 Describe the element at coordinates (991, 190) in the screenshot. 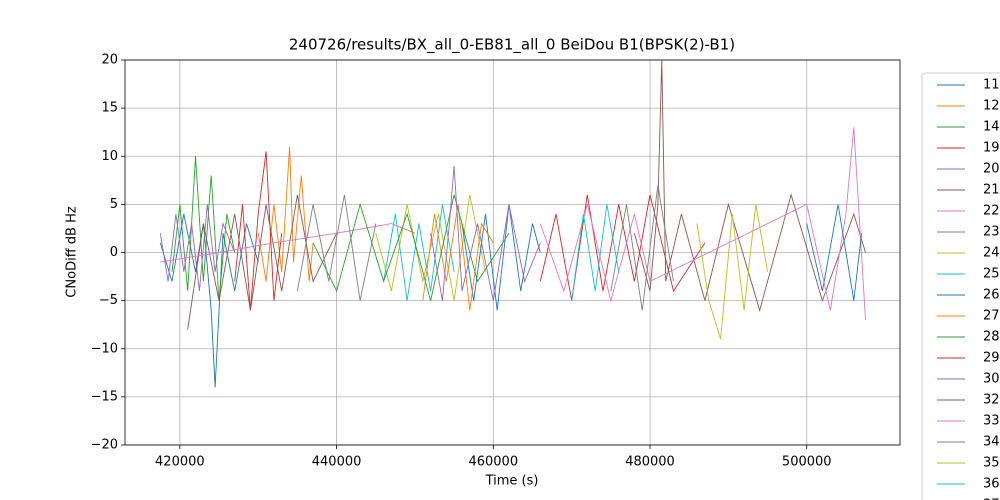

I see `legend-label: 21.0` at that location.